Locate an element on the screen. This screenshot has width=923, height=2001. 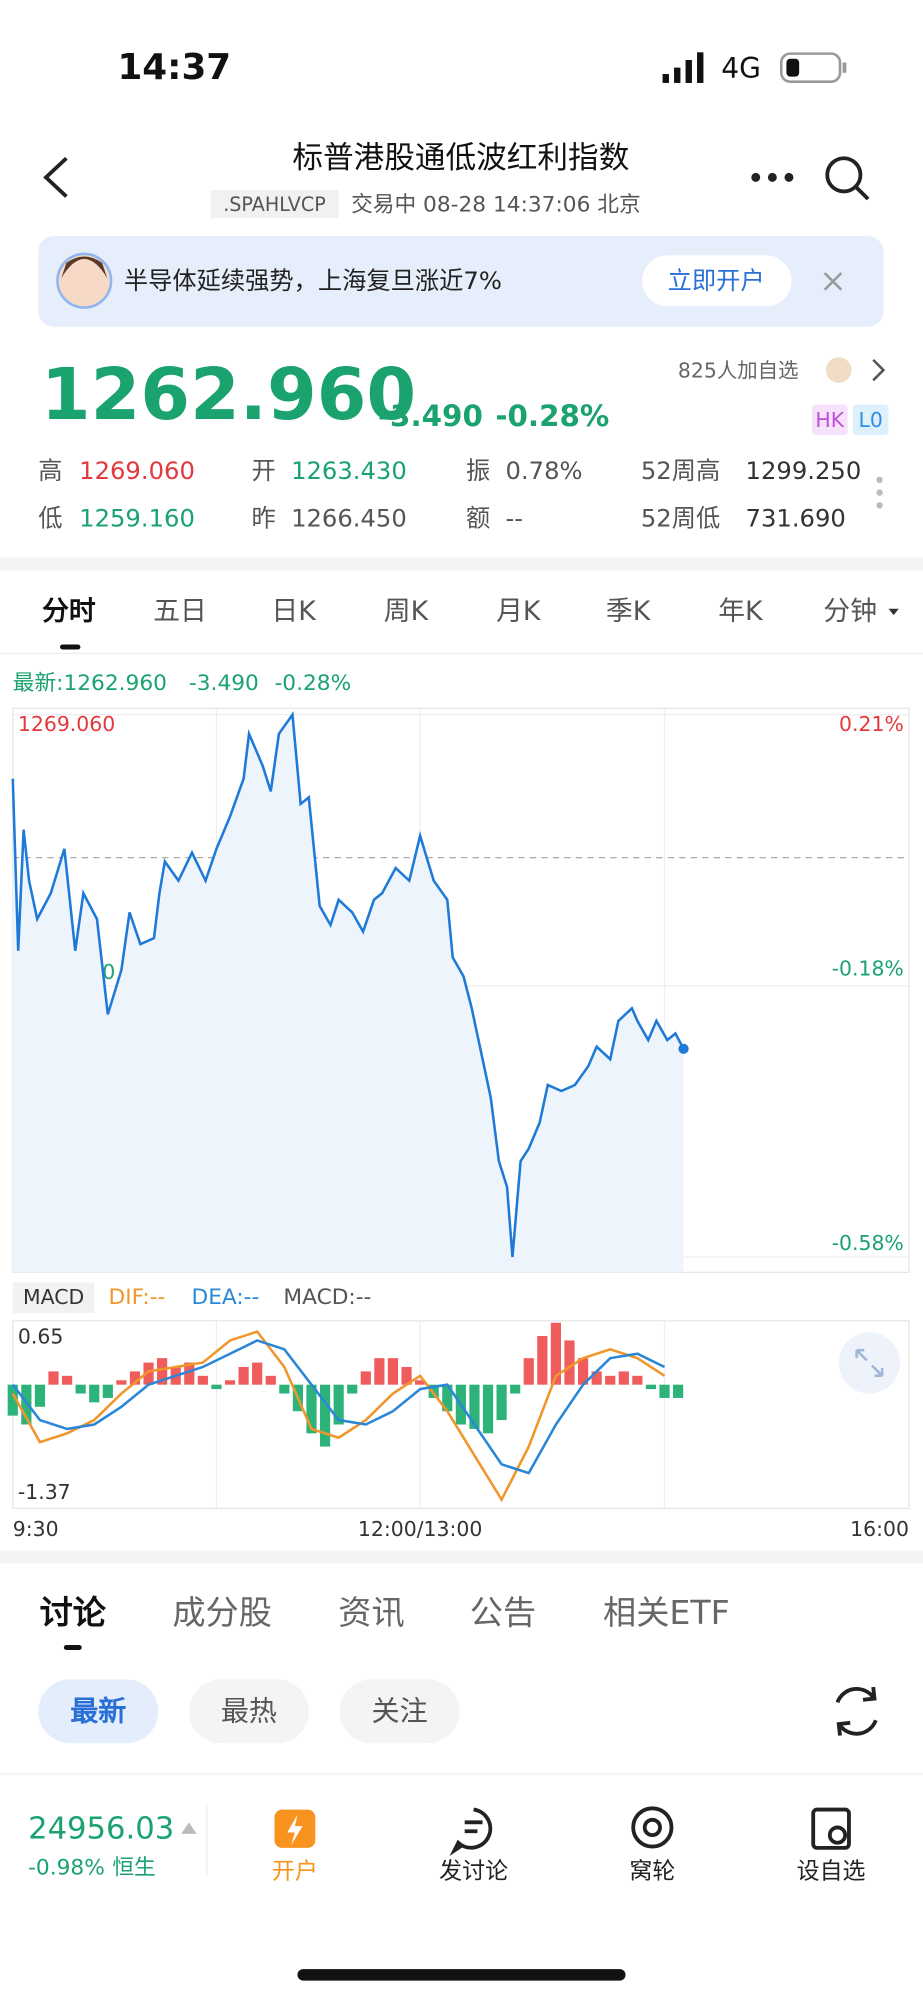
macd-title: MACD is located at coordinates (53, 1297).